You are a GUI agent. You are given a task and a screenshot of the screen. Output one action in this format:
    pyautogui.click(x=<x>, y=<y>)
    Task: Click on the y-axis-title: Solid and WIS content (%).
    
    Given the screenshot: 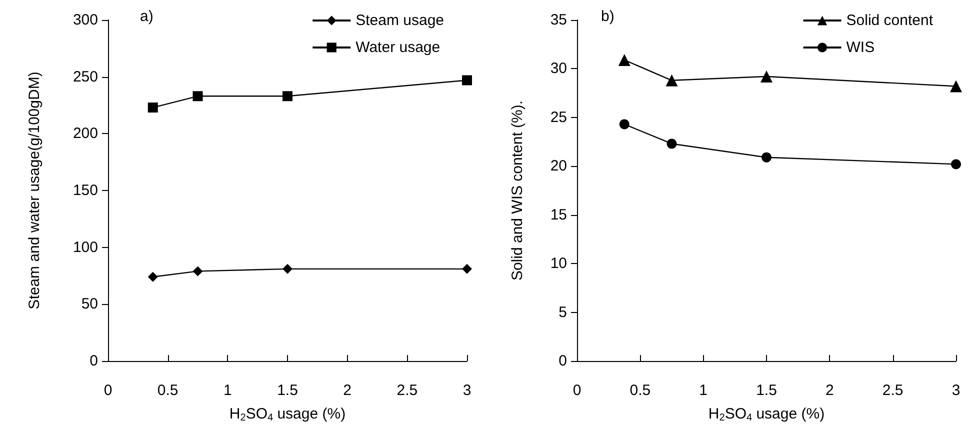 What is the action you would take?
    pyautogui.click(x=517, y=190)
    